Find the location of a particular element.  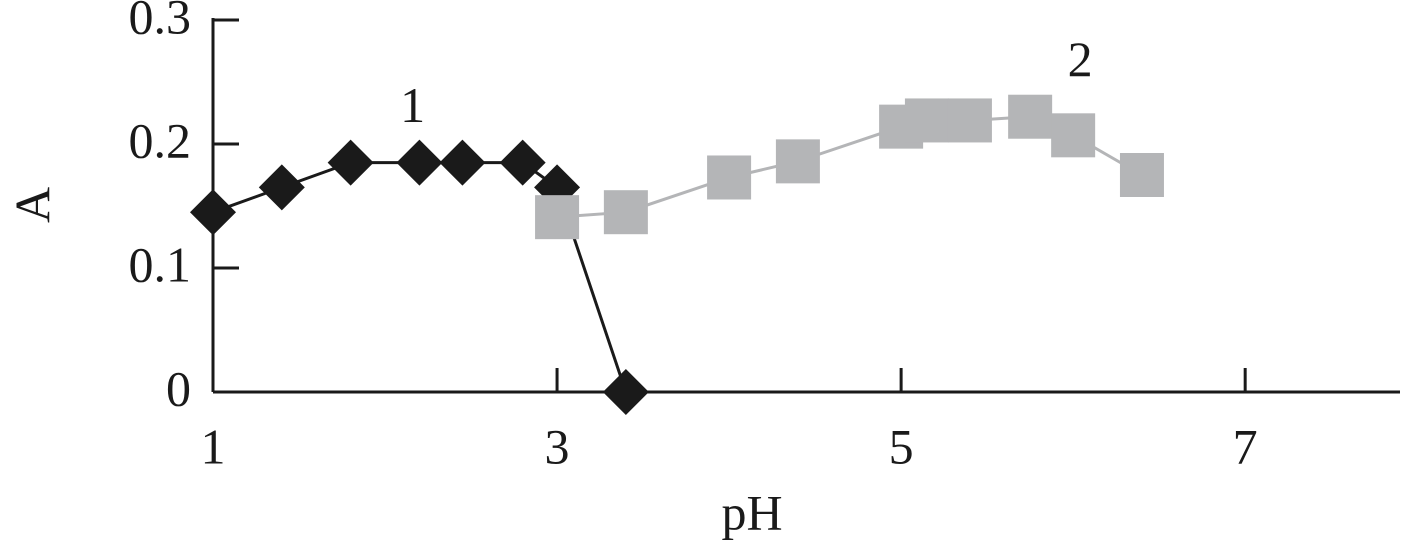

x-tick-label: 5 is located at coordinates (901, 446).